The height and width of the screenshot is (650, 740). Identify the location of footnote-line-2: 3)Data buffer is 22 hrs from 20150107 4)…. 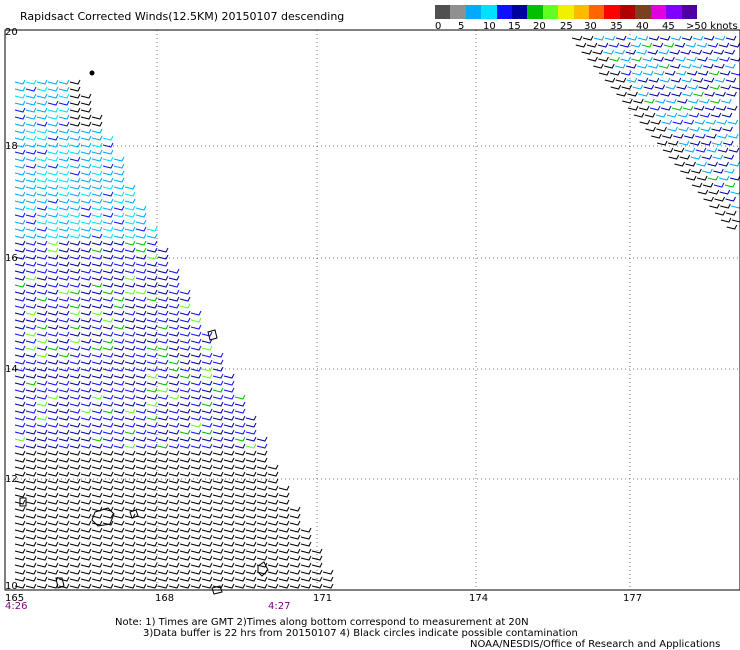
(360, 633).